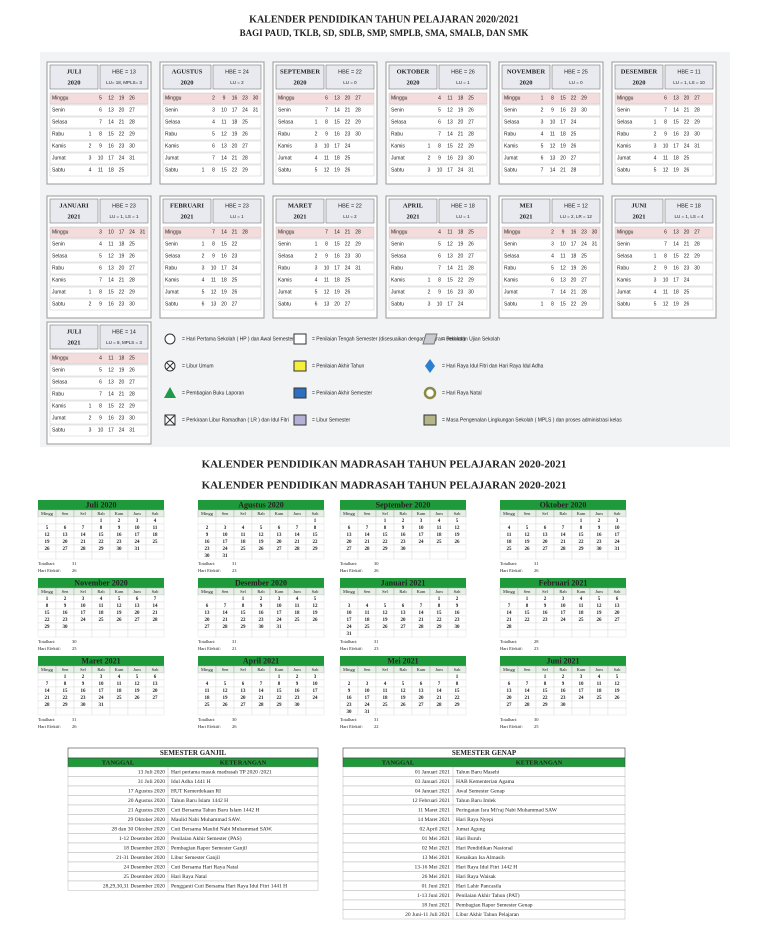 Image resolution: width=768 pixels, height=932 pixels. Describe the element at coordinates (66, 542) in the screenshot. I see `grid-date: 20` at that location.